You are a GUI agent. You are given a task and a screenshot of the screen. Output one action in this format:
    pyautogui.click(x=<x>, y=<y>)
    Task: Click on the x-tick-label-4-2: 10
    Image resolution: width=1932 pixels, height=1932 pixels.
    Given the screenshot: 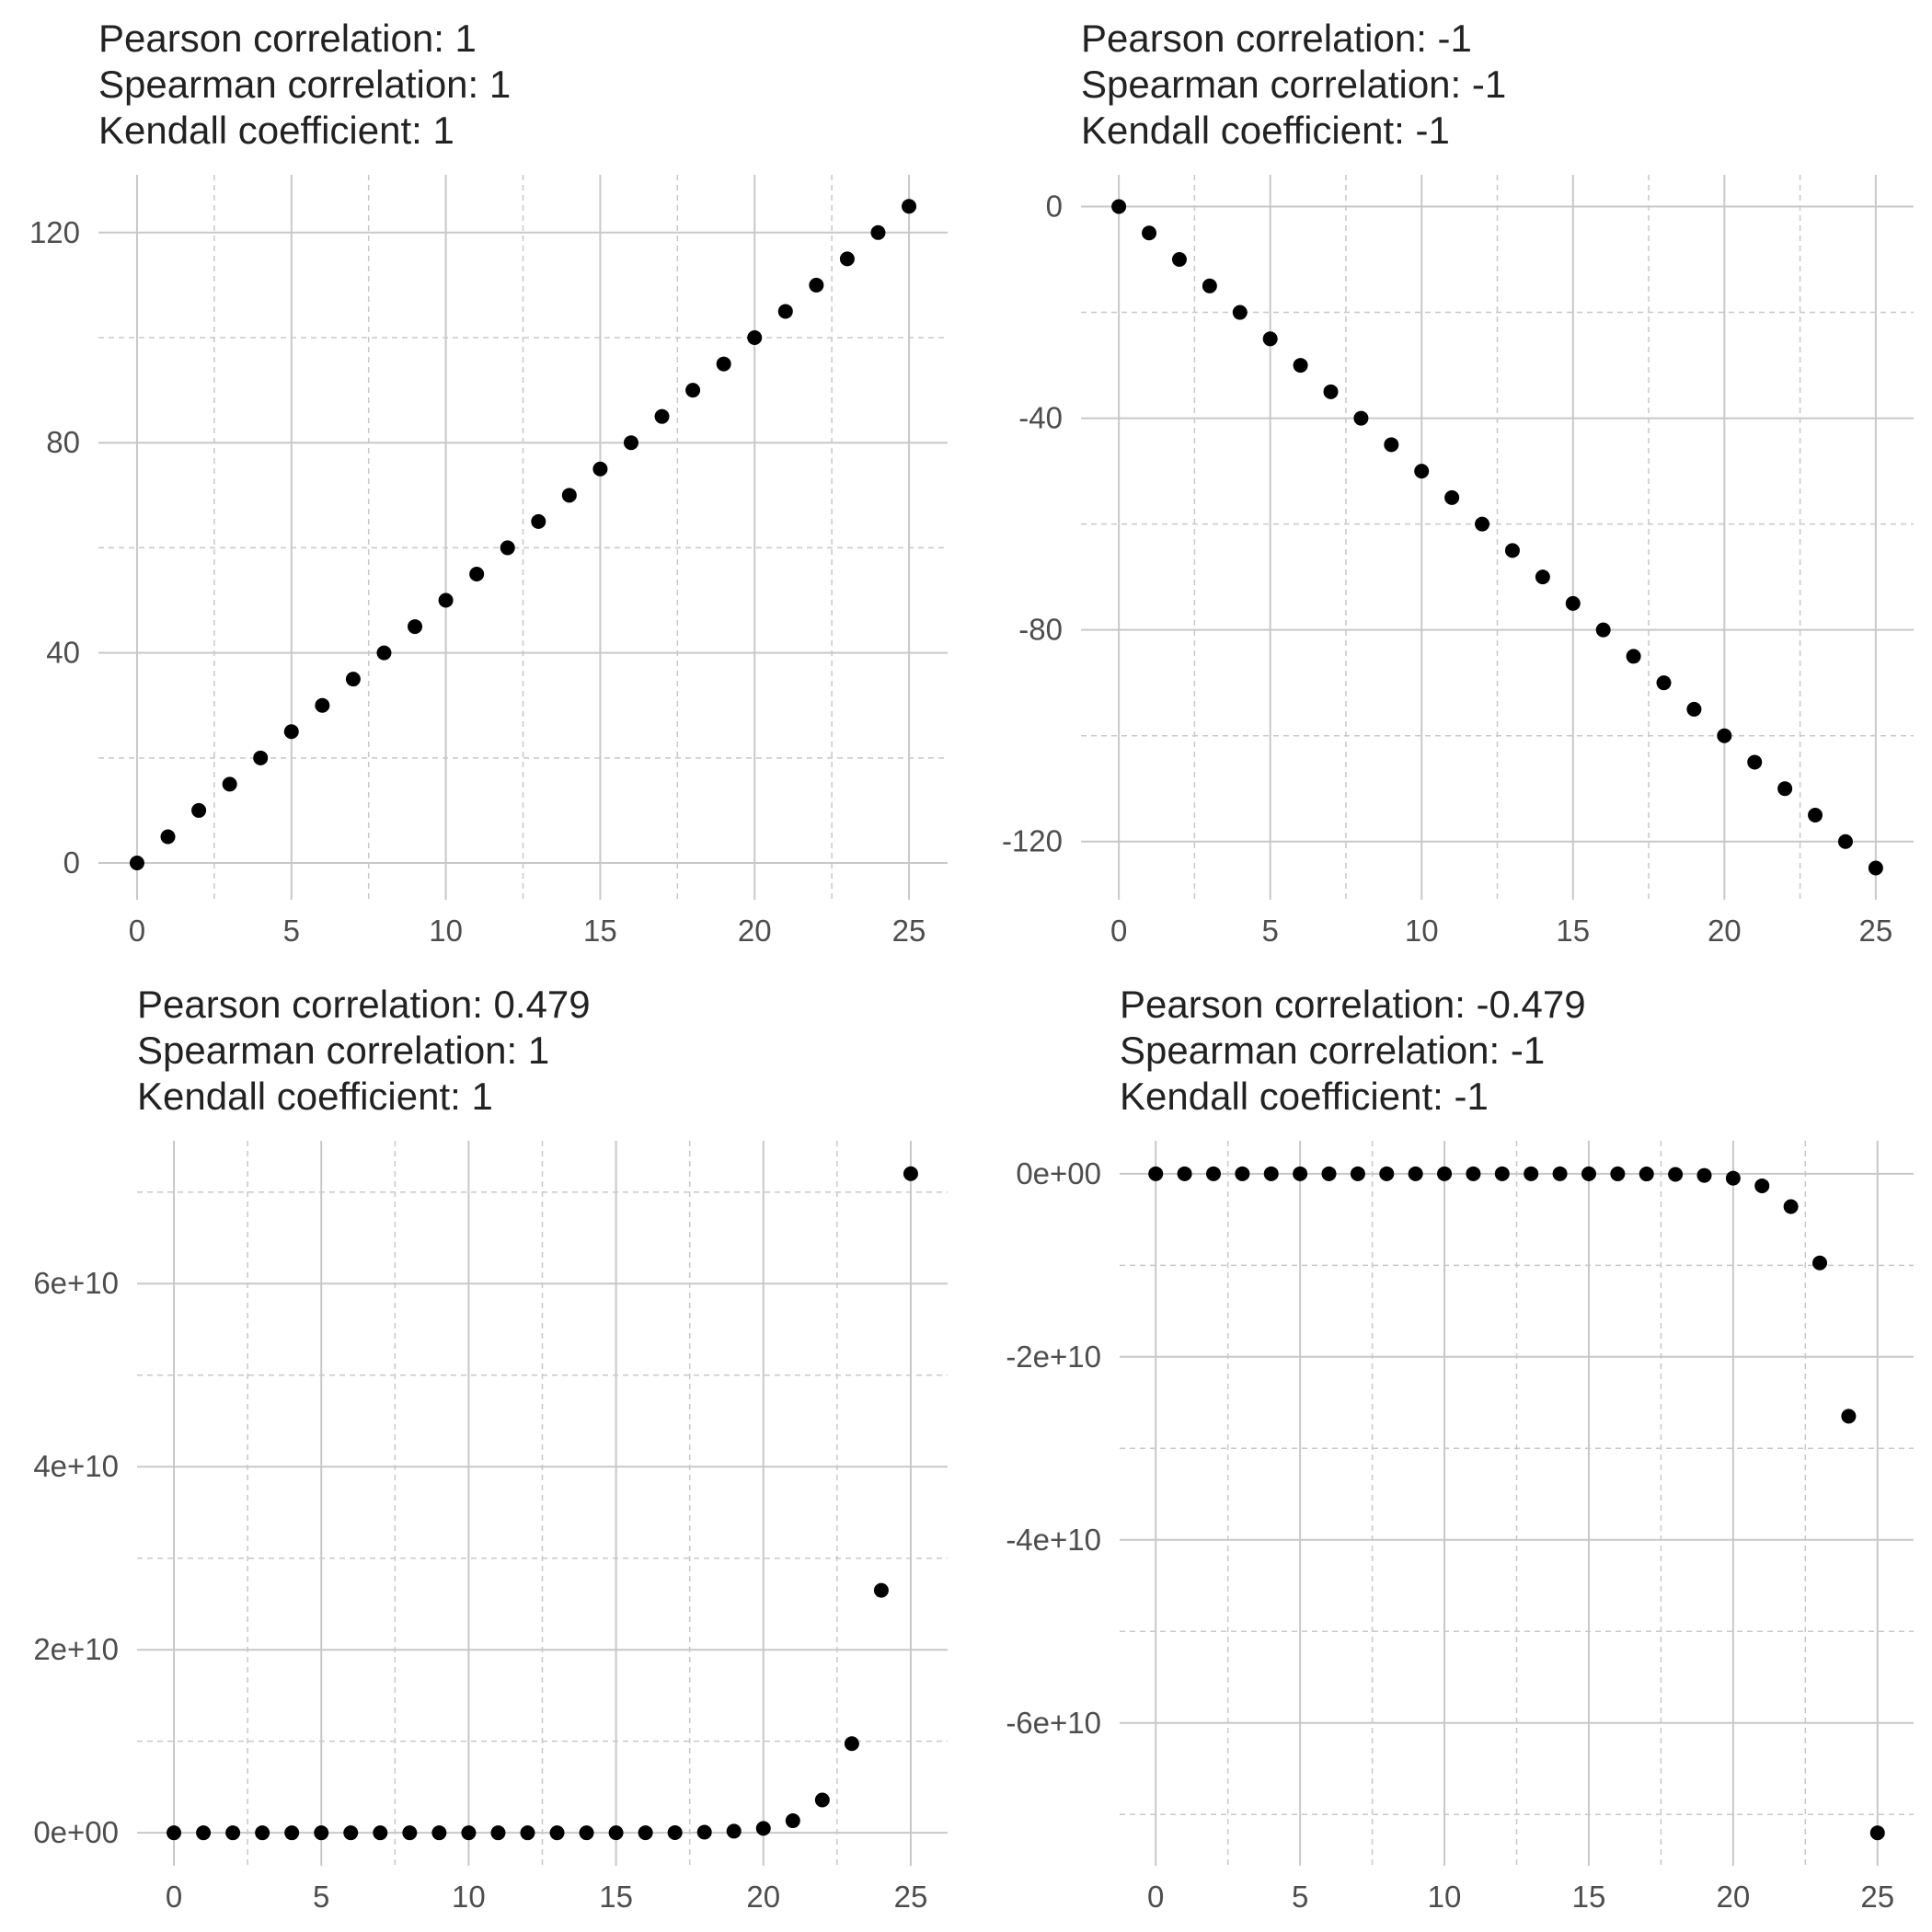 What is the action you would take?
    pyautogui.click(x=1445, y=1897)
    